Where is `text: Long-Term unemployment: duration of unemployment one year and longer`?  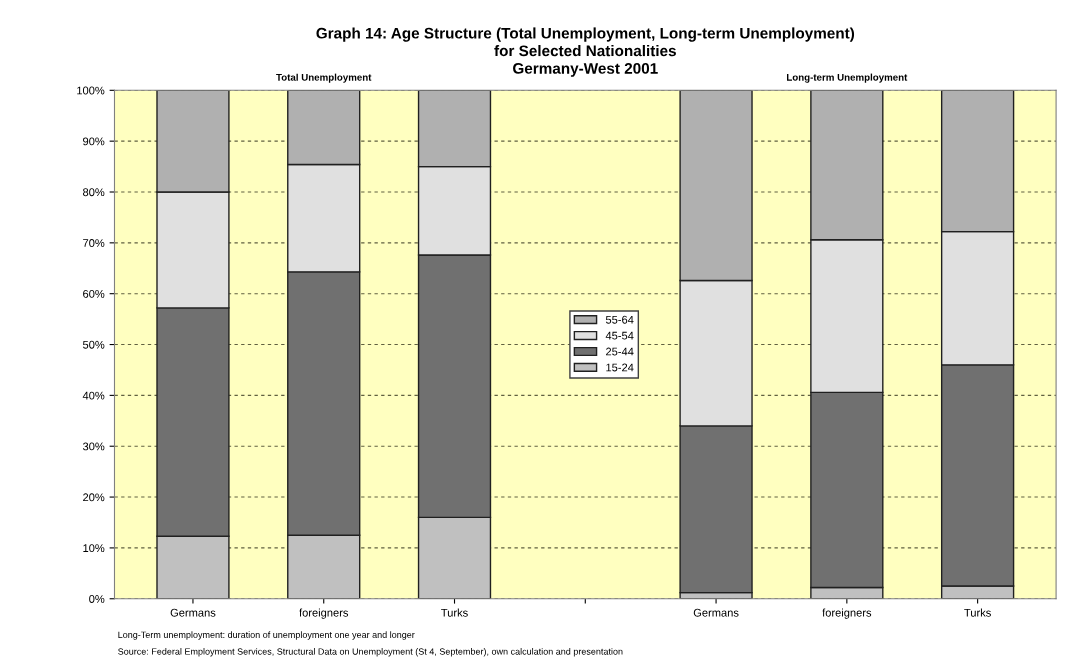 text: Long-Term unemployment: duration of unemployment one year and longer is located at coordinates (266, 635).